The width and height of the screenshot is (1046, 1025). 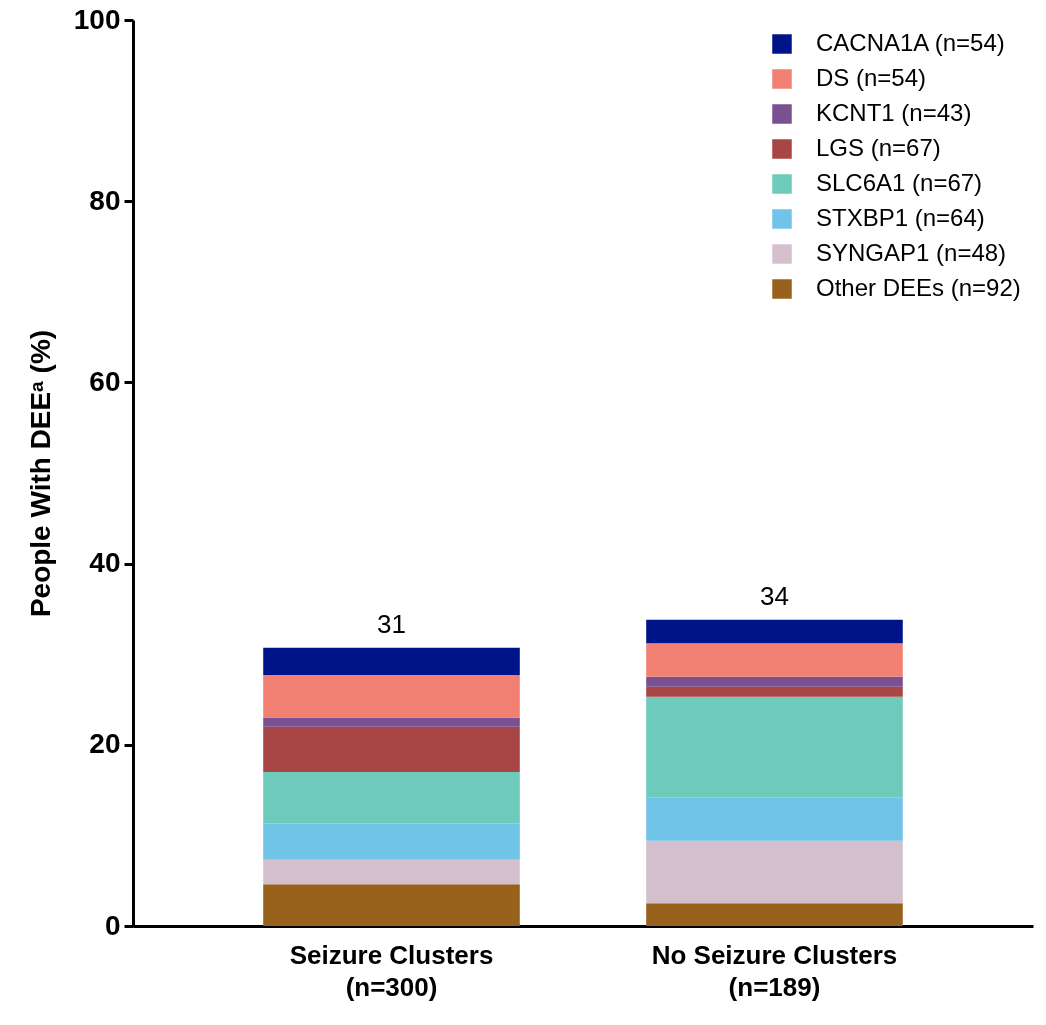 What do you see at coordinates (105, 744) in the screenshot?
I see `y-tick-label: 20` at bounding box center [105, 744].